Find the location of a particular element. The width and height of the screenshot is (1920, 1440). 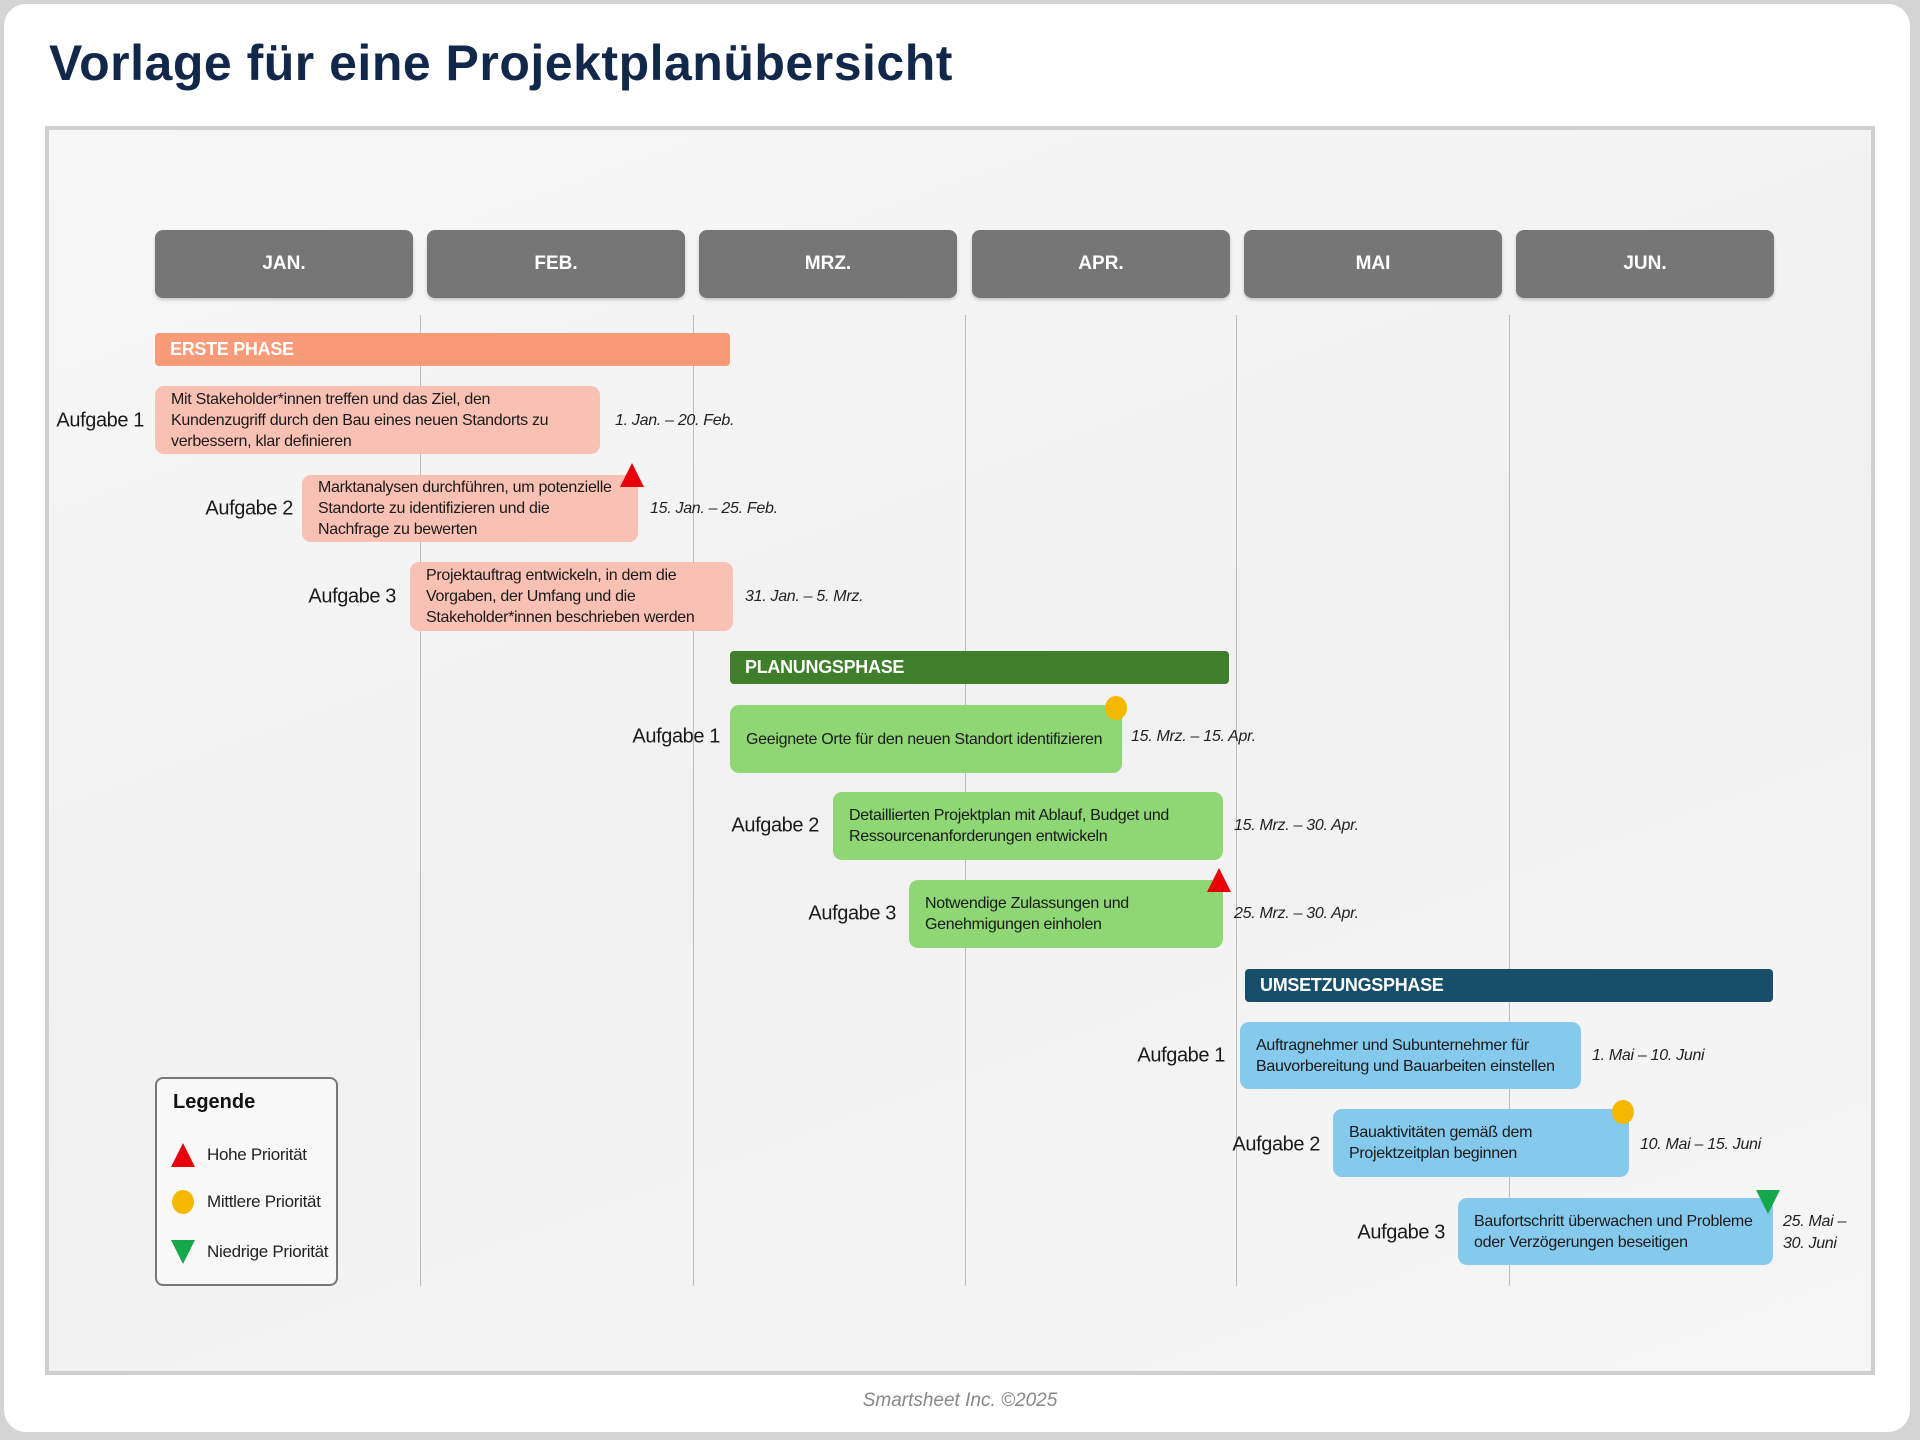

legend-item-low: Niedrige Priorität is located at coordinates (250, 1252).